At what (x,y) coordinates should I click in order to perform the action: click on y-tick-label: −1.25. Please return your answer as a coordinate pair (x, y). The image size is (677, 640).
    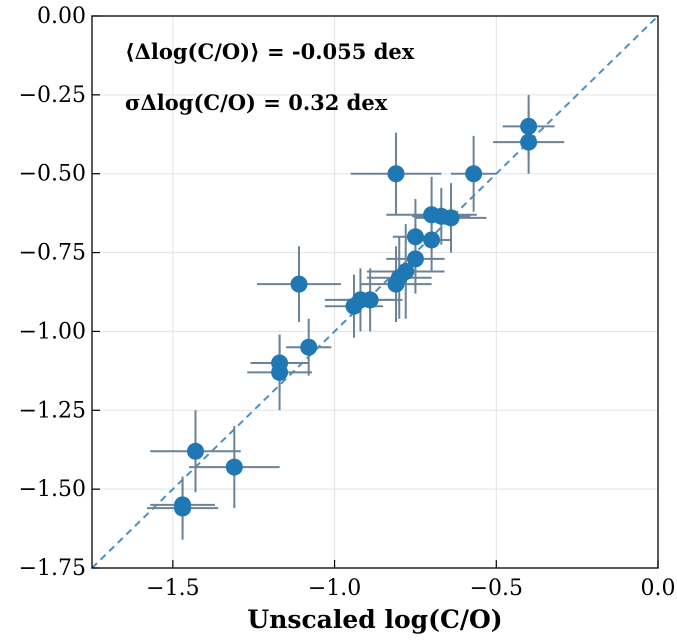
    Looking at the image, I should click on (52, 410).